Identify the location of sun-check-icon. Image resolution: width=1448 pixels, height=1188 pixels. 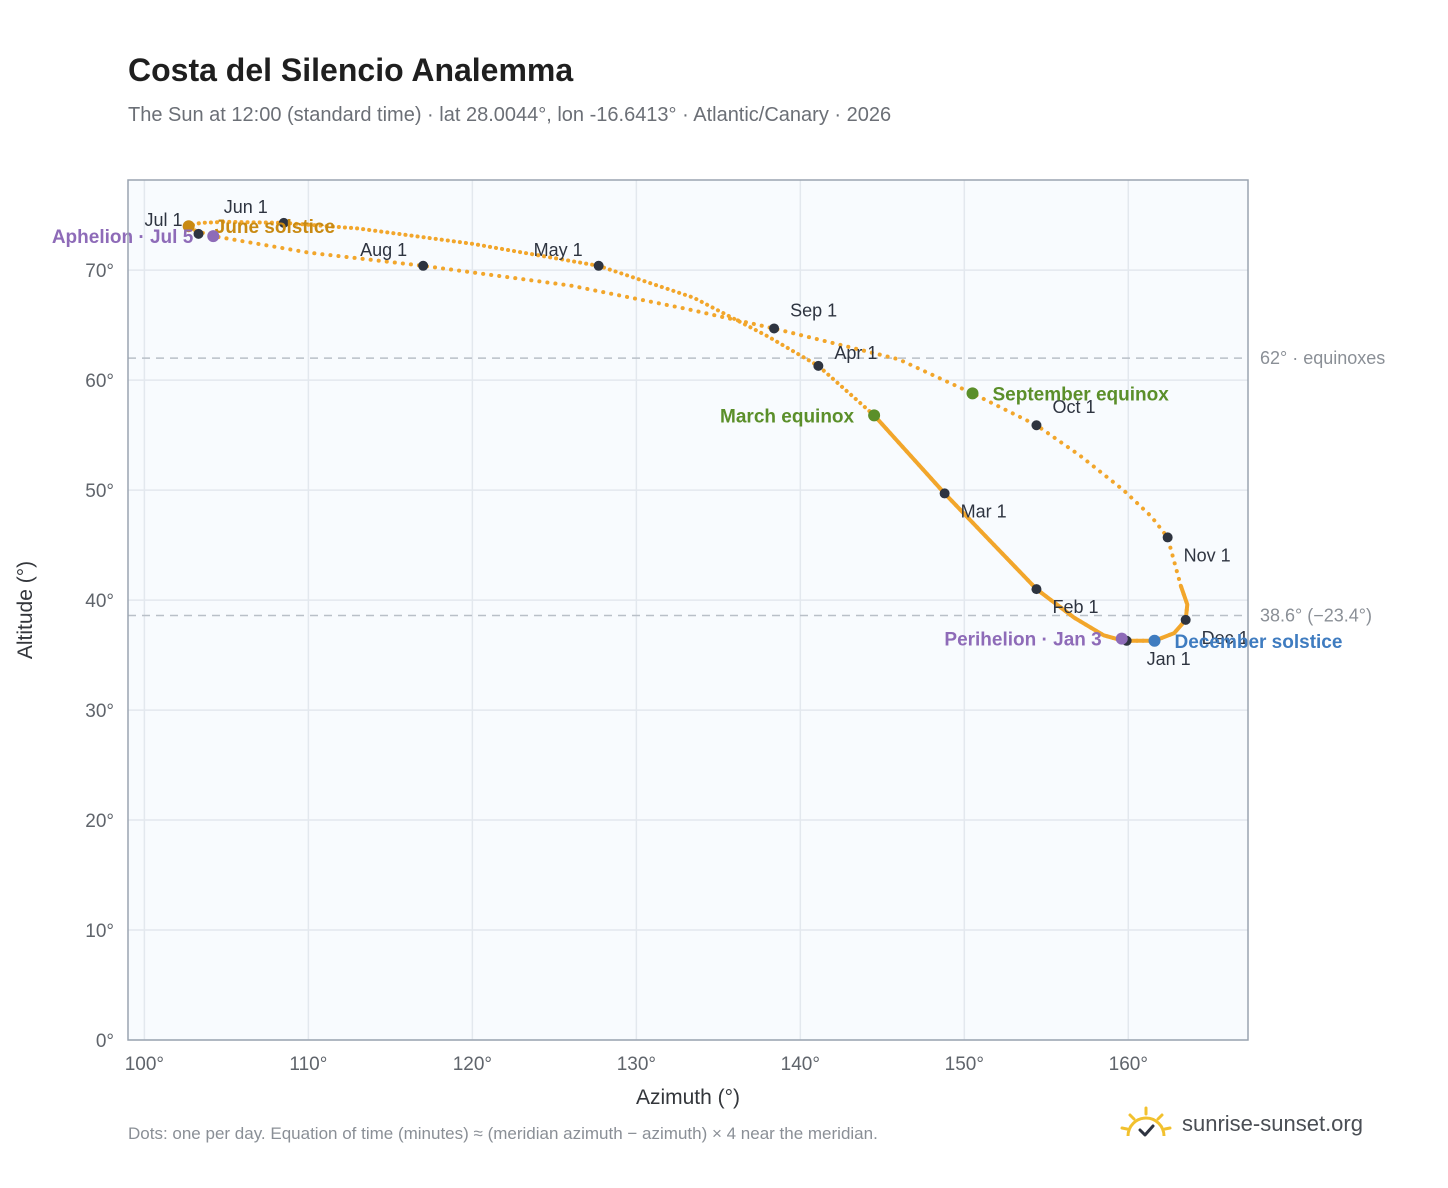
(1146, 1121).